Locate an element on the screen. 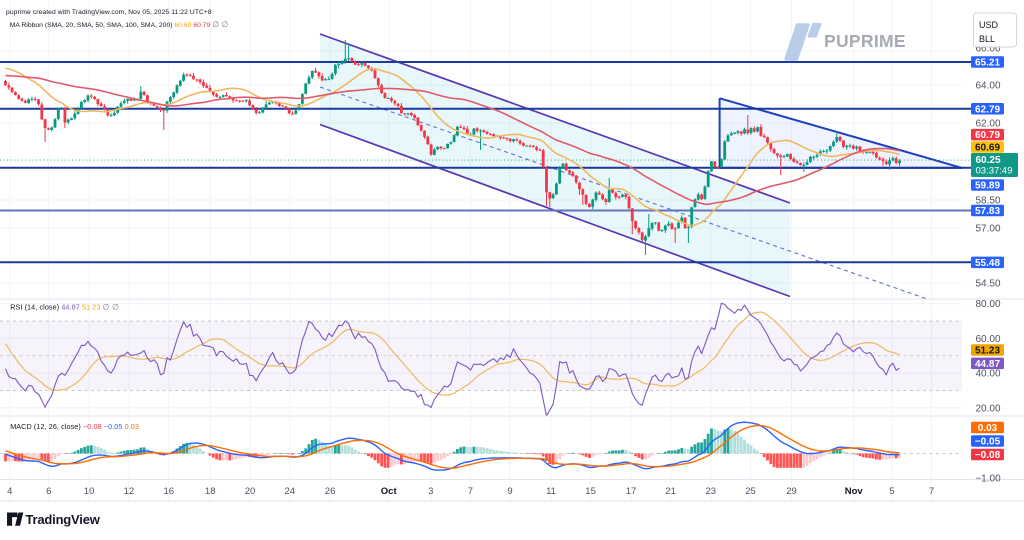  svg-text: 57.83 is located at coordinates (987, 211).